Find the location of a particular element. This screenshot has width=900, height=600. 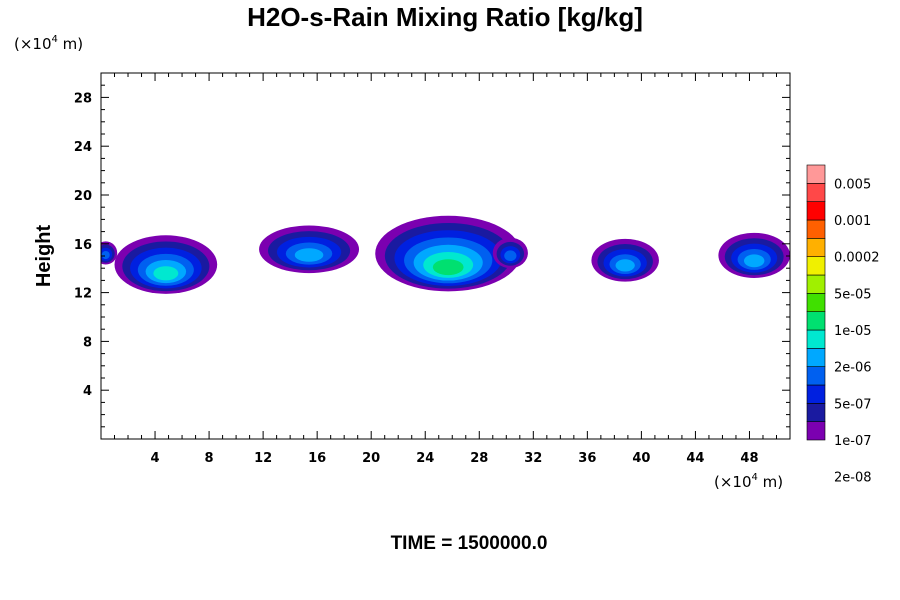

x-tick-label: 24 is located at coordinates (425, 458).